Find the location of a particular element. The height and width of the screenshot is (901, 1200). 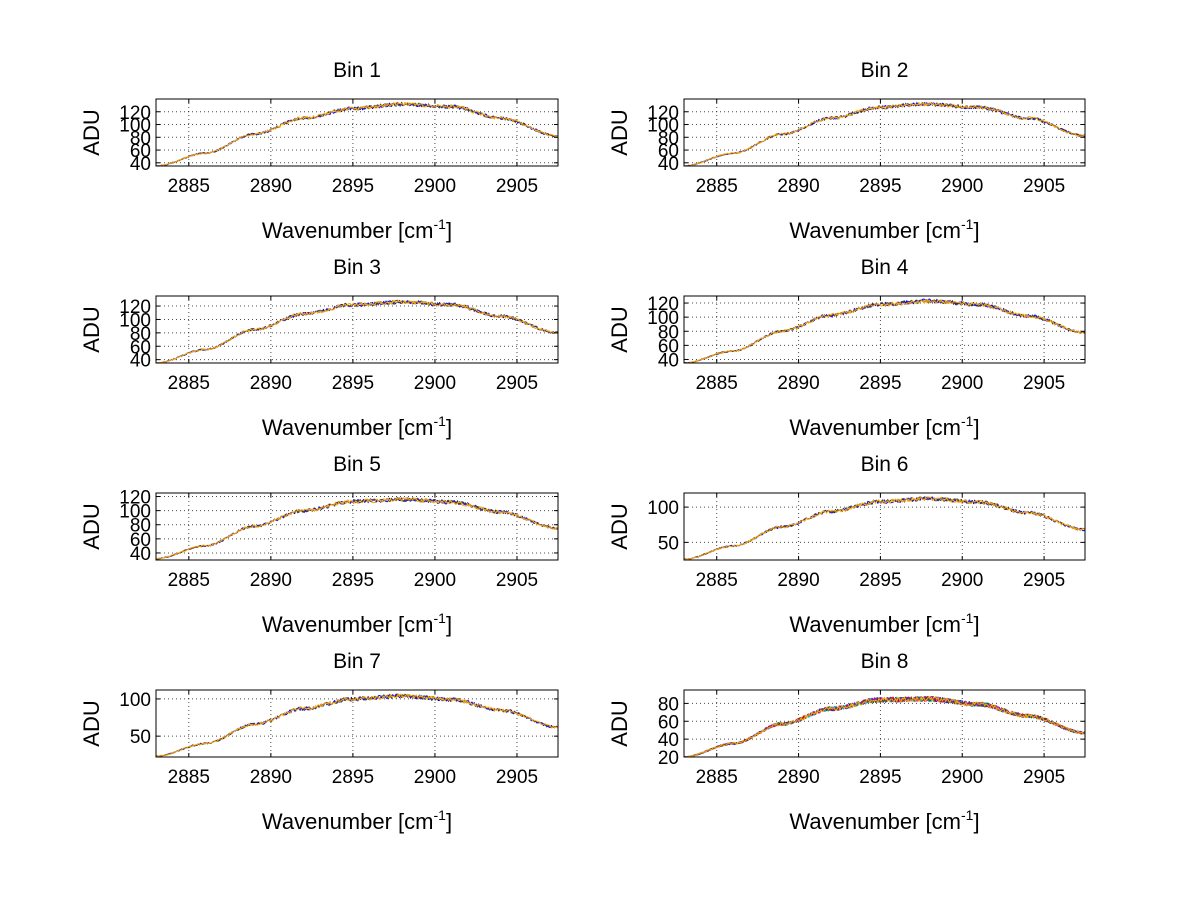

subplot-title: Bin 6 is located at coordinates (885, 464).